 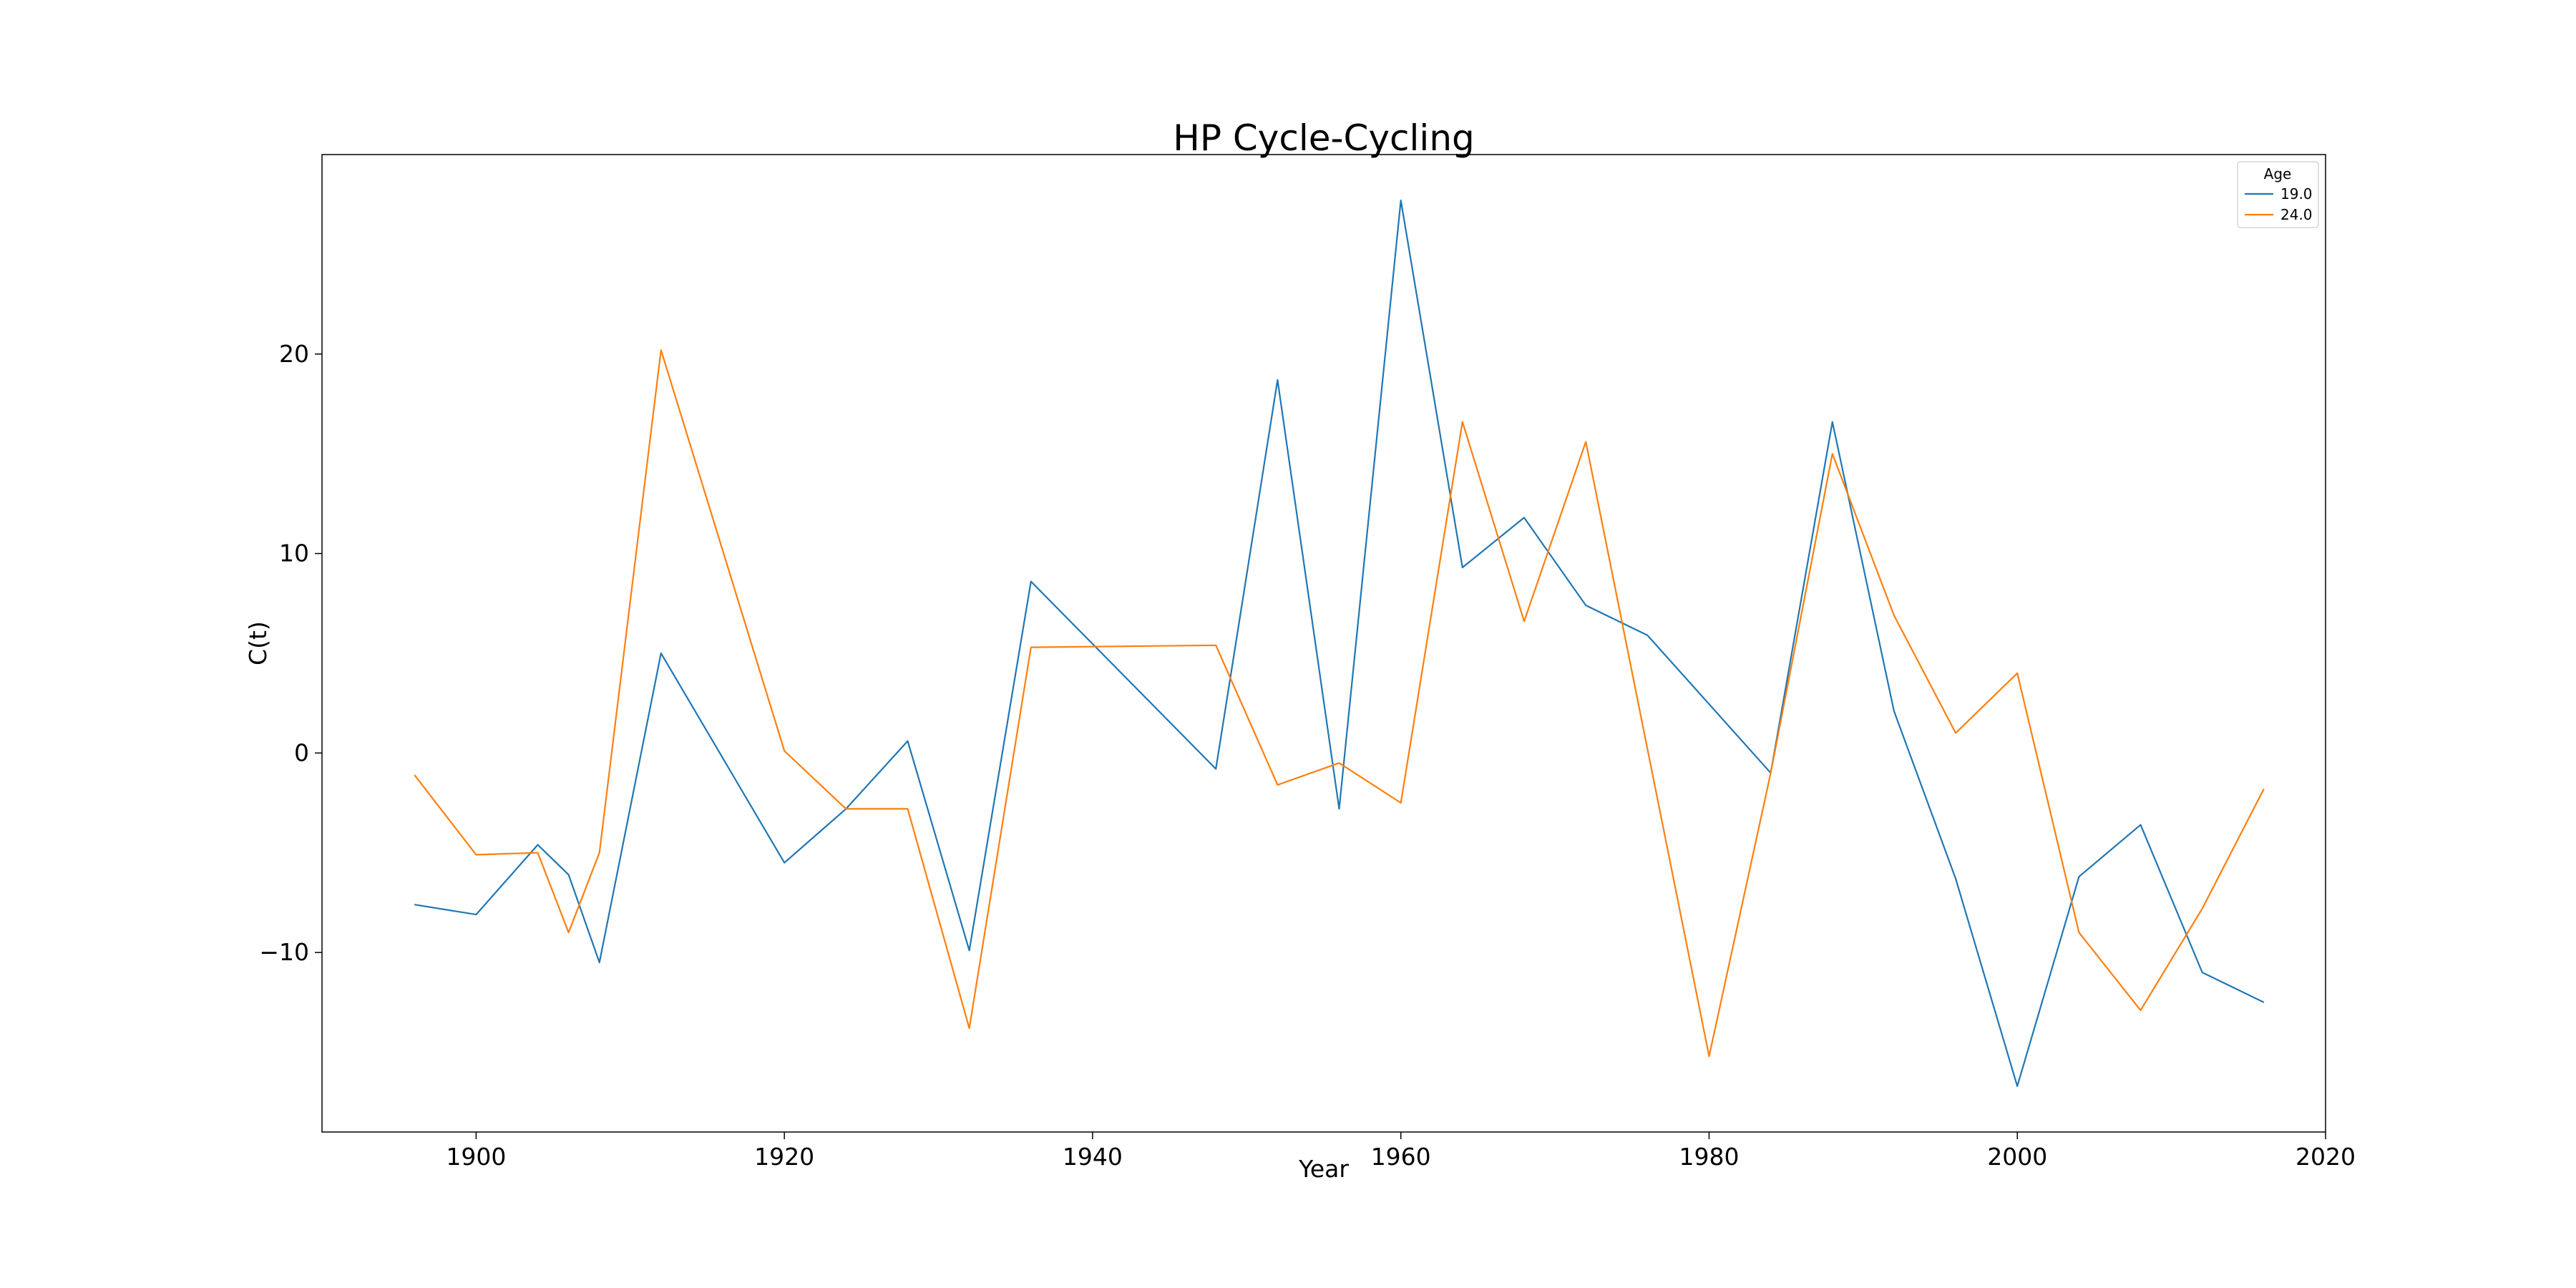 I want to click on y-tick-label: −10, so click(x=284, y=952).